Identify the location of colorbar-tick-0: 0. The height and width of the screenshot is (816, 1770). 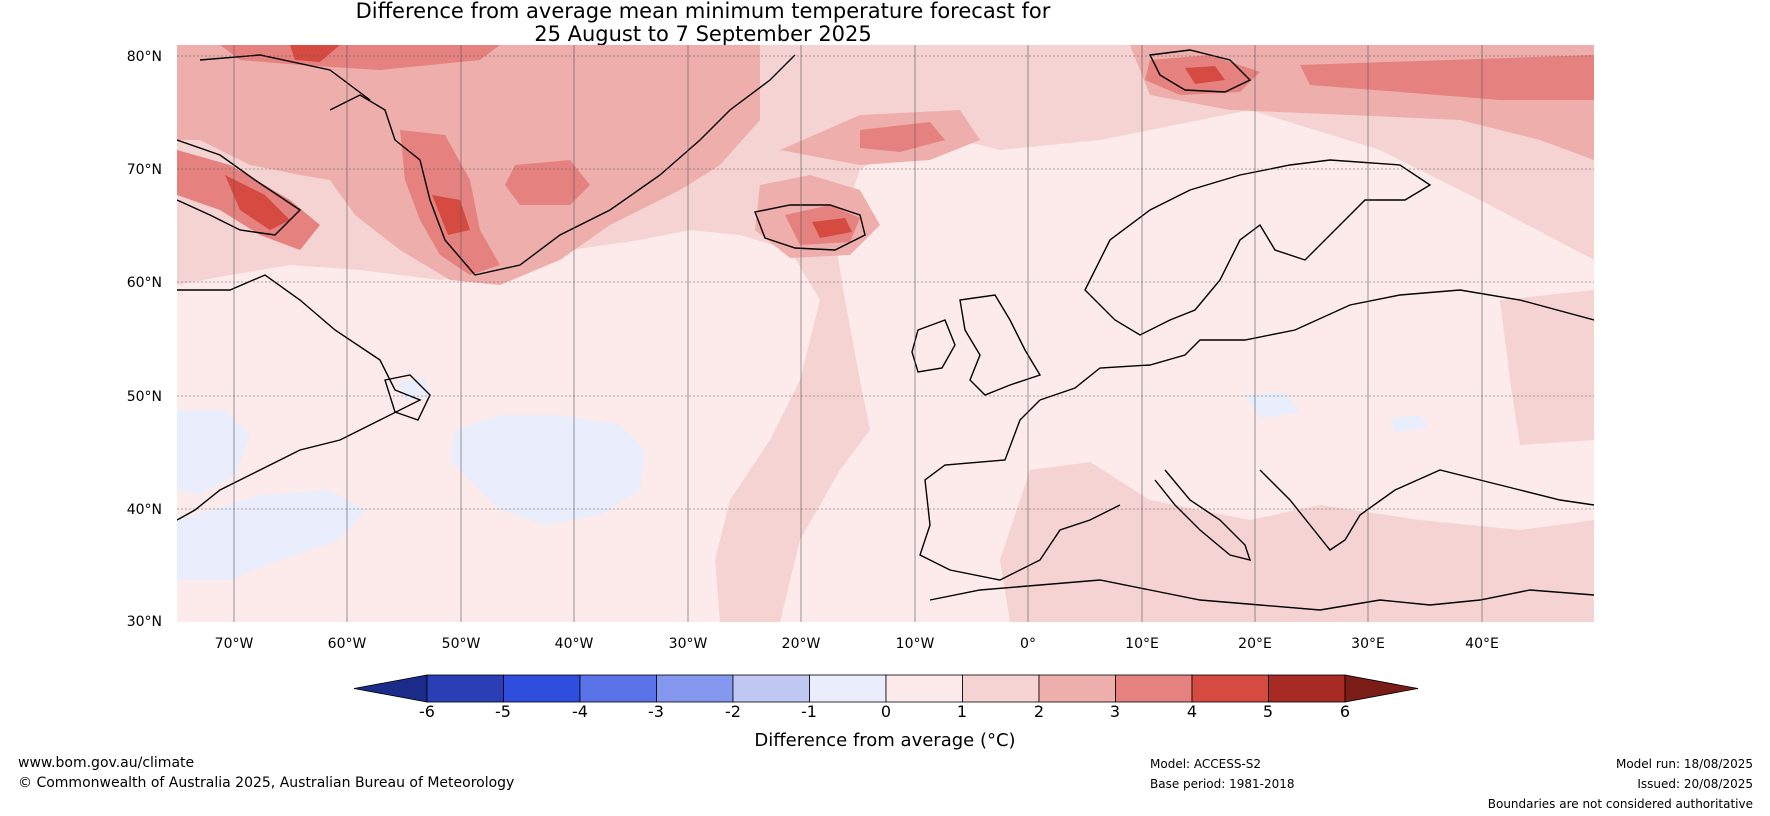
(886, 711).